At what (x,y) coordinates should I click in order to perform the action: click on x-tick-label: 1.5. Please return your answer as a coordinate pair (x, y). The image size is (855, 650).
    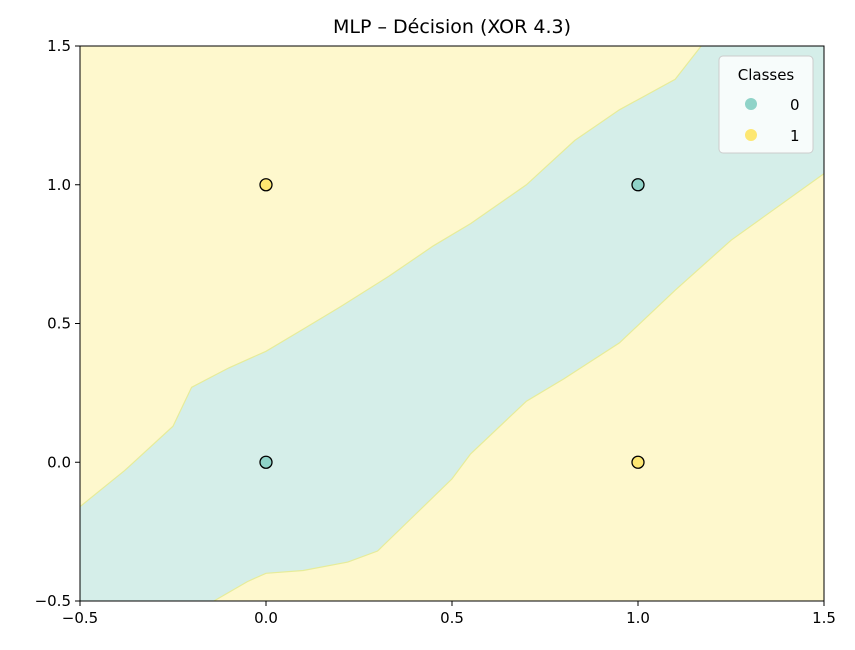
    Looking at the image, I should click on (824, 618).